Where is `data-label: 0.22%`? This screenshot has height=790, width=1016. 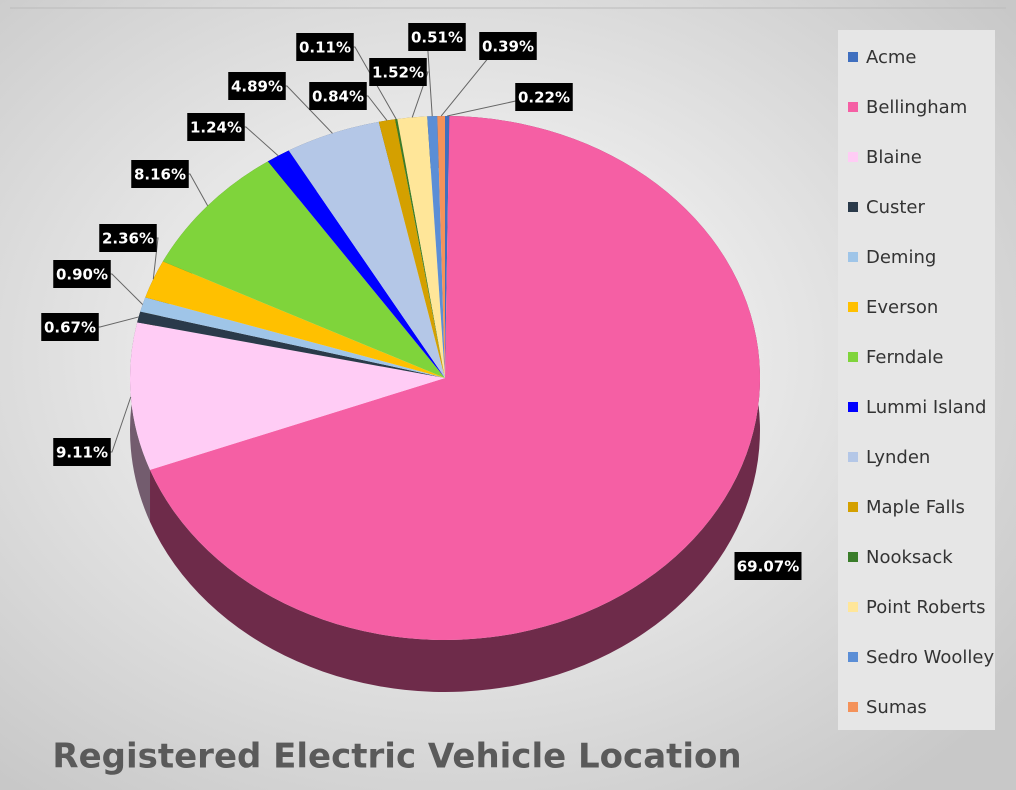 data-label: 0.22% is located at coordinates (544, 98).